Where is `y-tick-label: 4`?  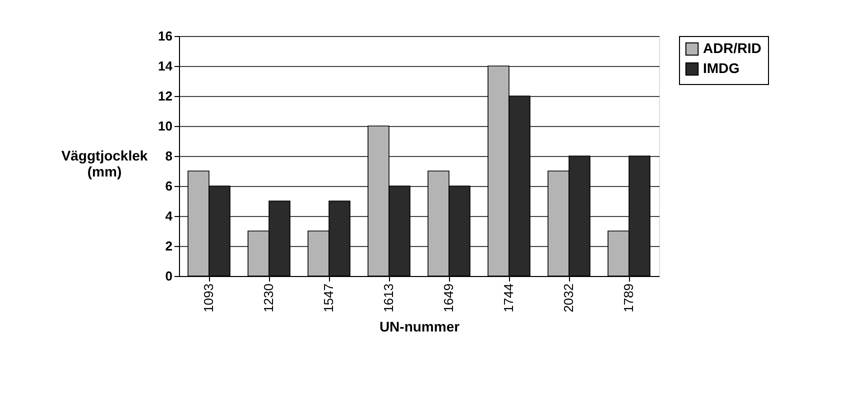
y-tick-label: 4 is located at coordinates (169, 216).